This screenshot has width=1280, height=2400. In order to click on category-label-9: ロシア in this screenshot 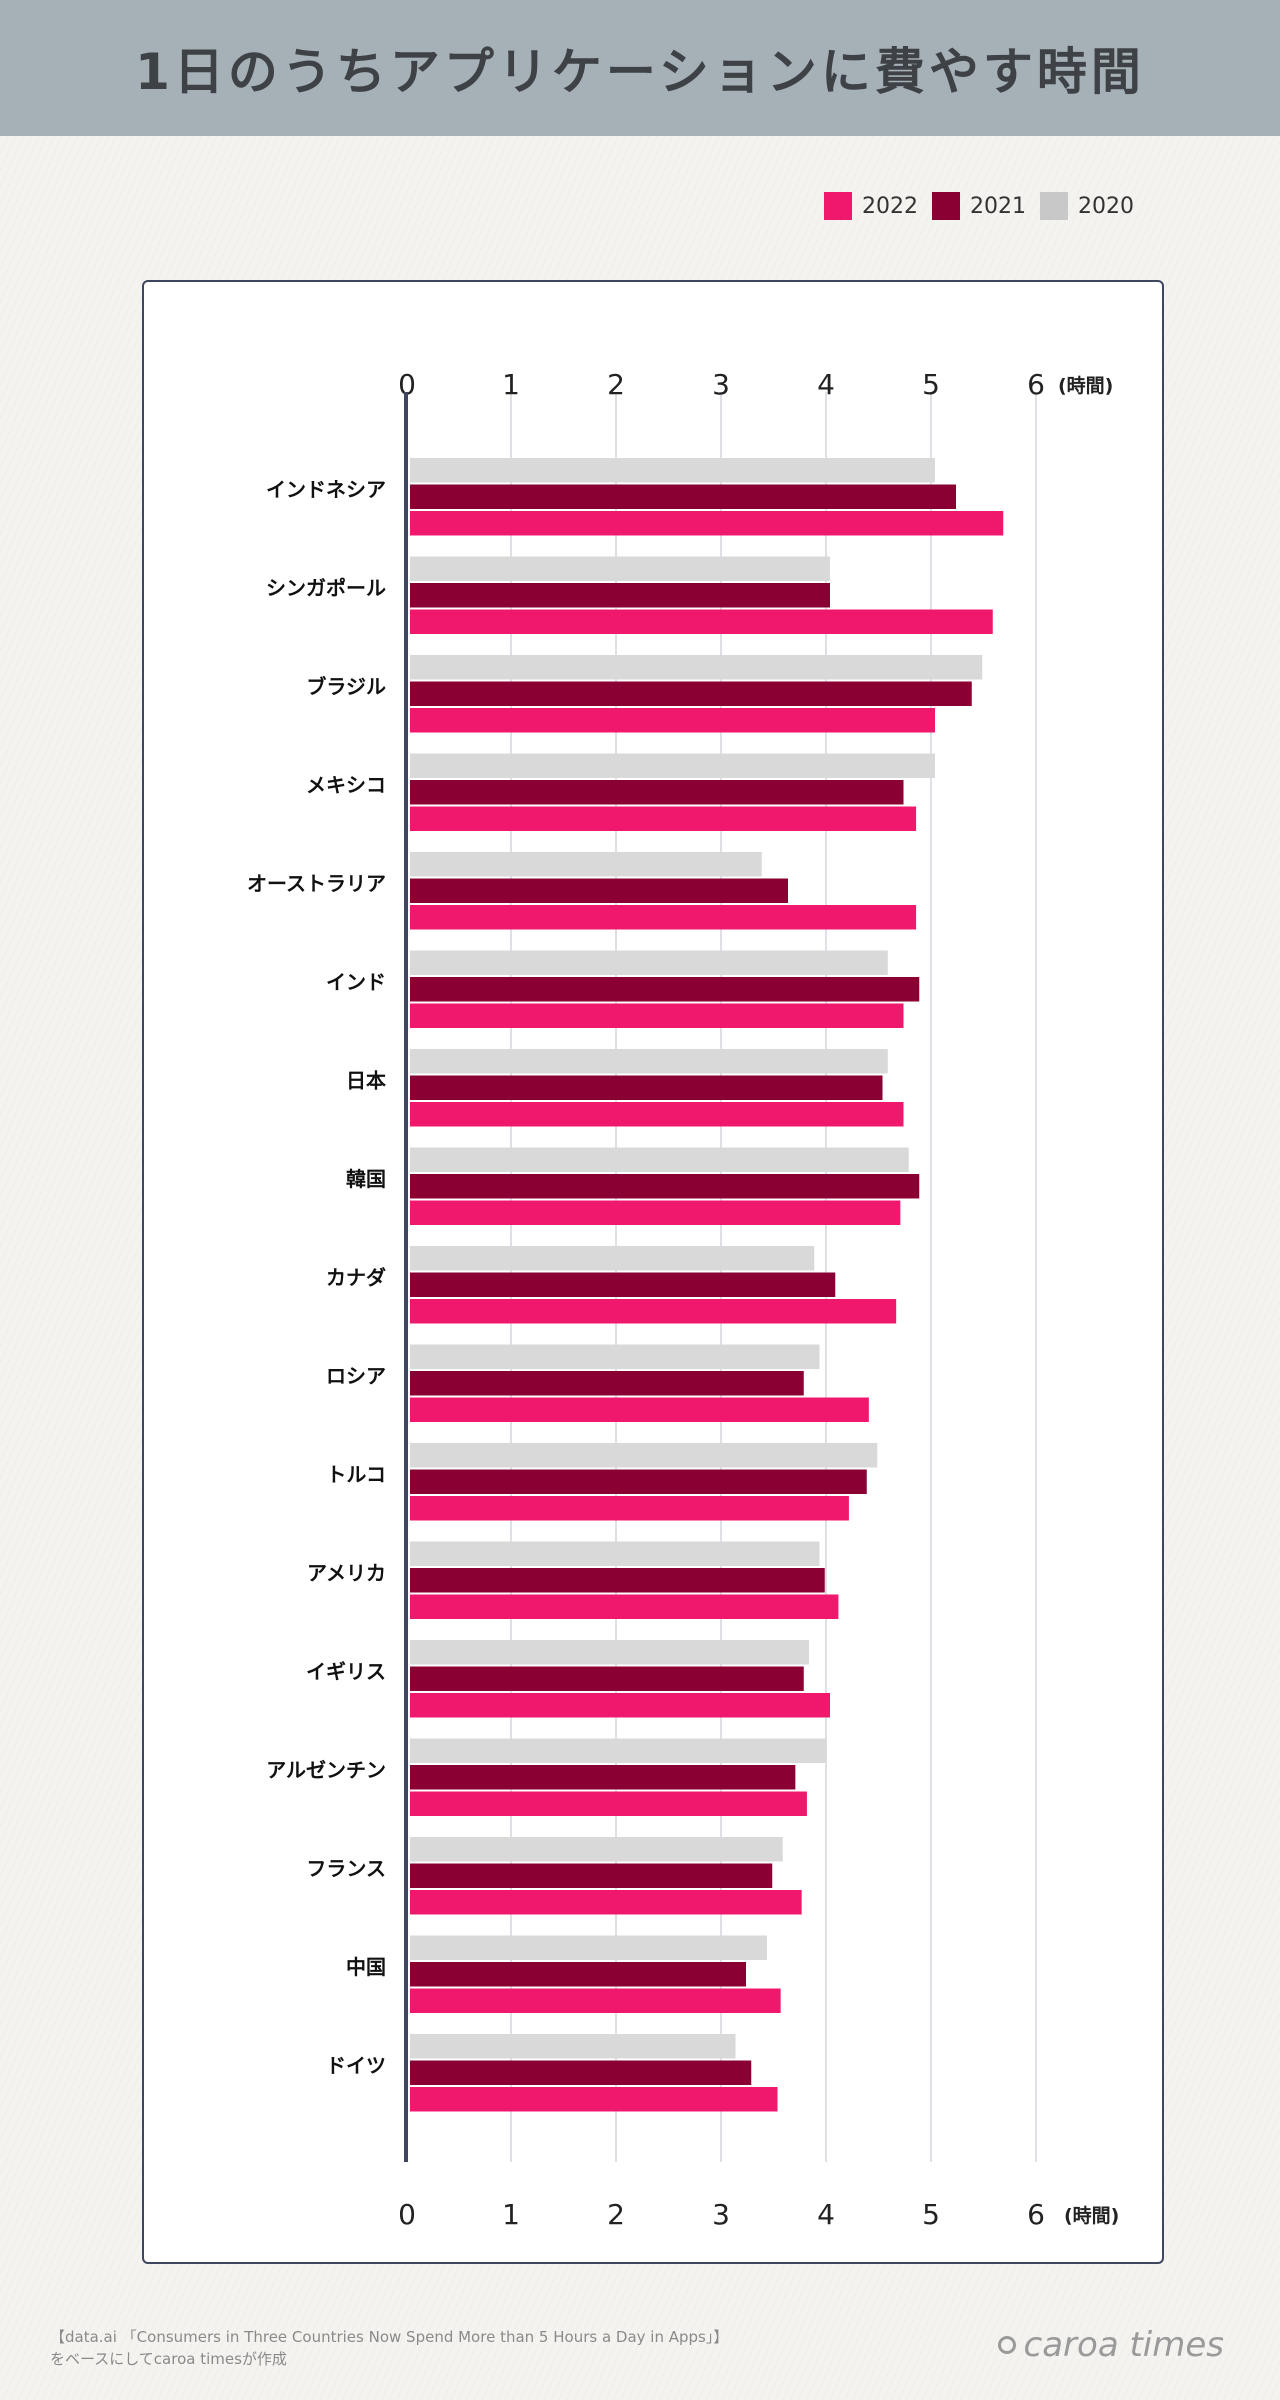, I will do `click(356, 1376)`.